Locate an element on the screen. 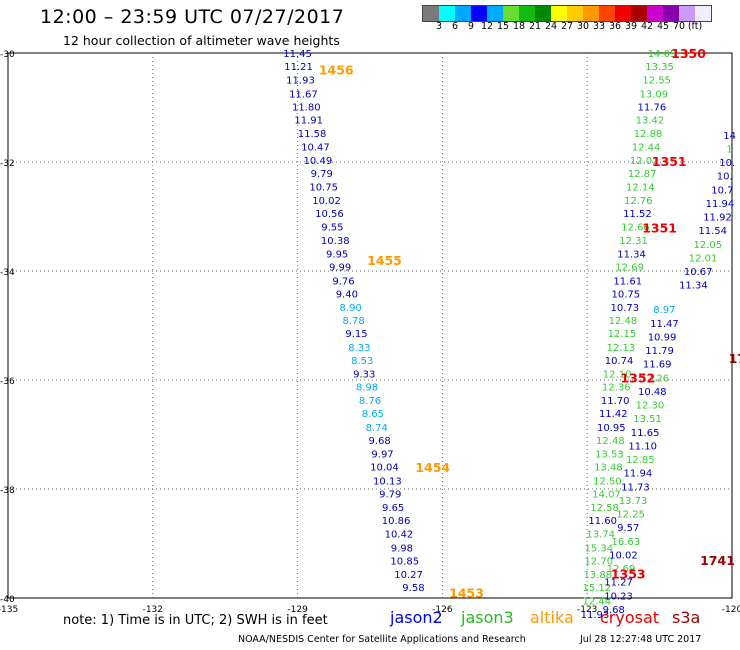 Image resolution: width=740 pixels, height=650 pixels. pass-time-label: 1741 is located at coordinates (717, 560).